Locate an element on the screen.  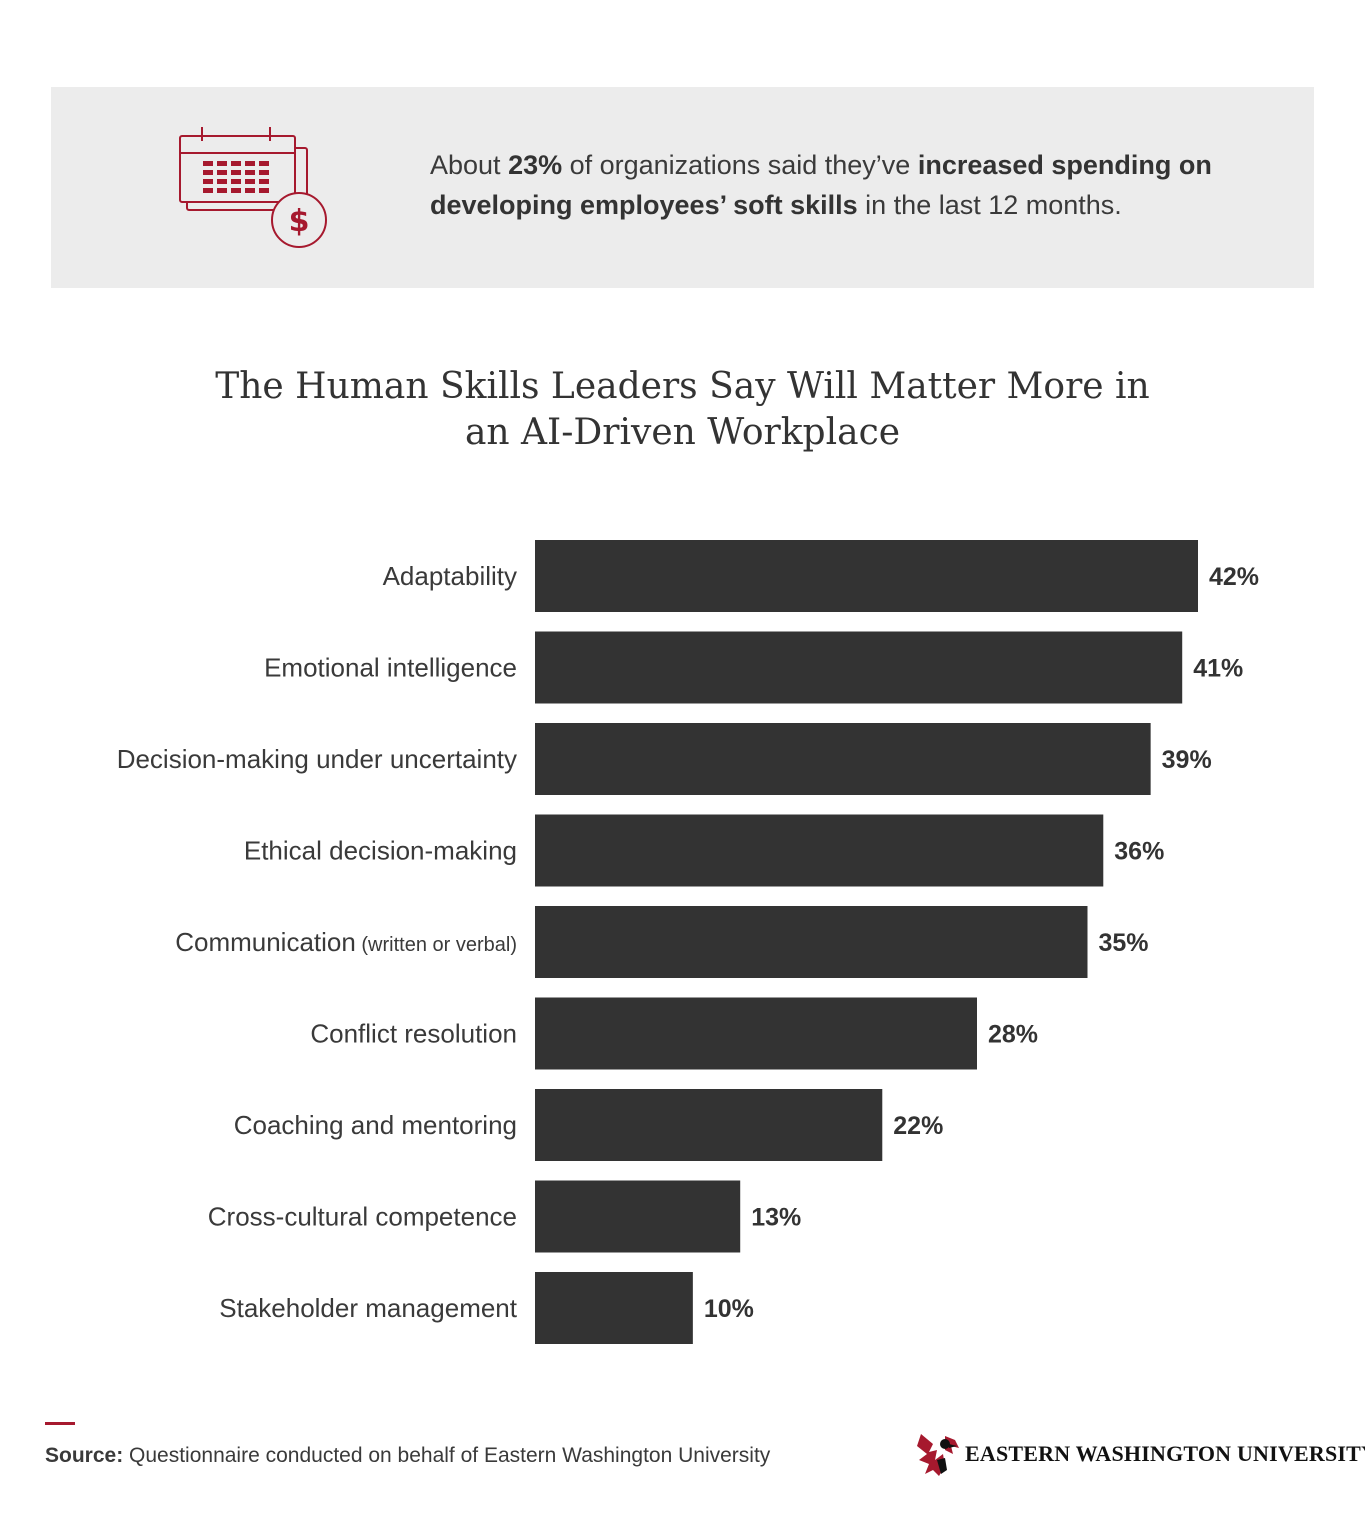
stat-middle: of organizations said they’ve is located at coordinates (740, 165).